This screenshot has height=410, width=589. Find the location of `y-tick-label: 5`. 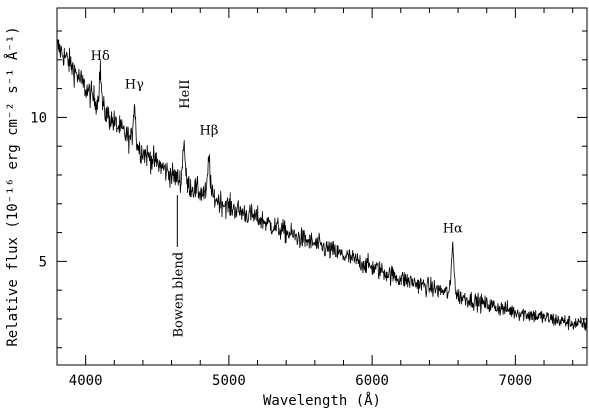

y-tick-label: 5 is located at coordinates (43, 262).